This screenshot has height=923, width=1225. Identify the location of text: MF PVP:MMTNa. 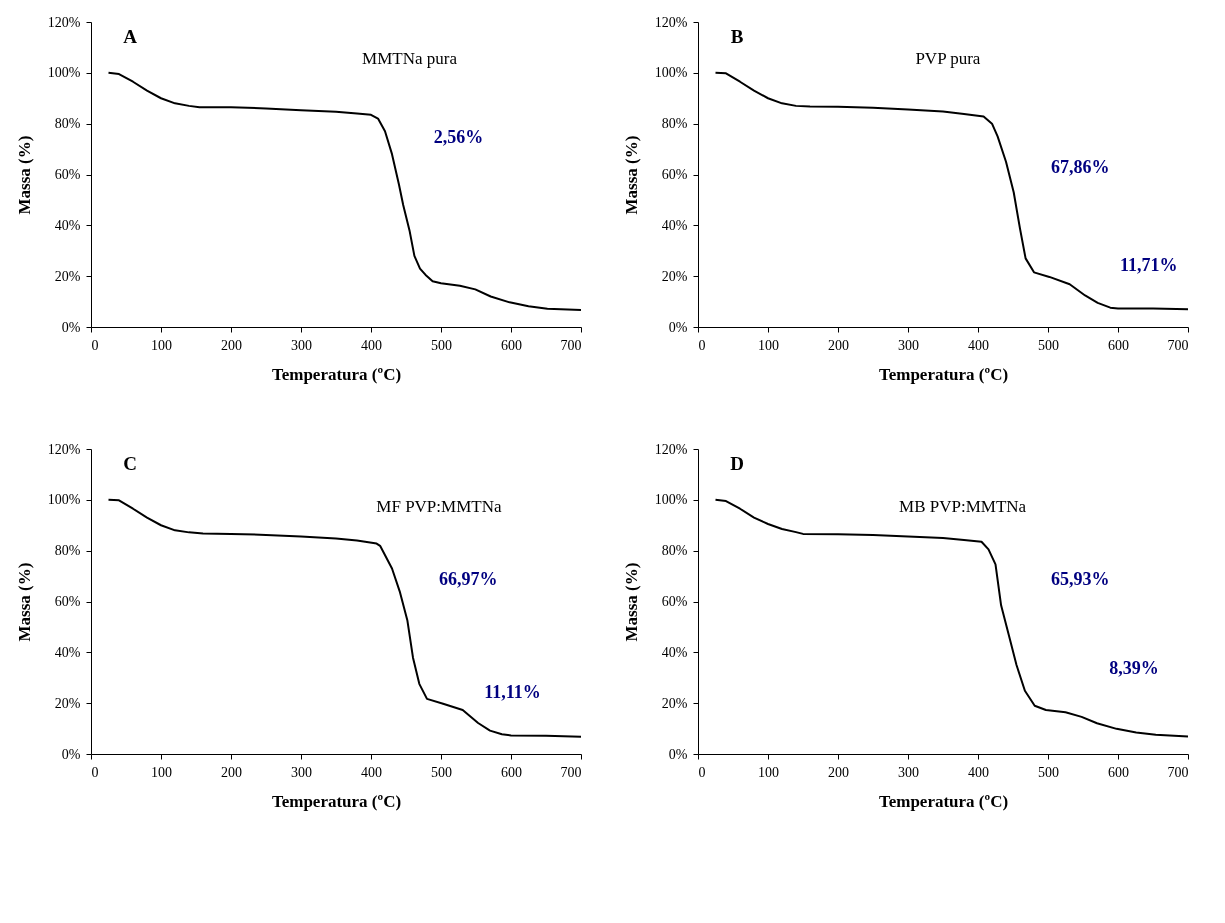
(439, 506).